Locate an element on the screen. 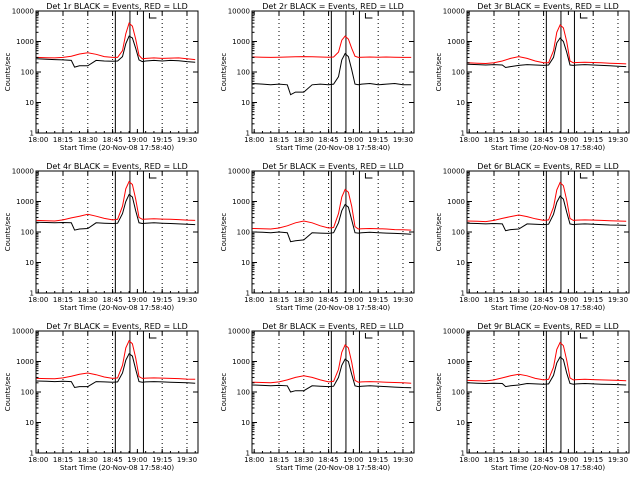 The width and height of the screenshot is (640, 480). panel-title: Det 1r BLACK = Events, RED = LLD is located at coordinates (117, 6).